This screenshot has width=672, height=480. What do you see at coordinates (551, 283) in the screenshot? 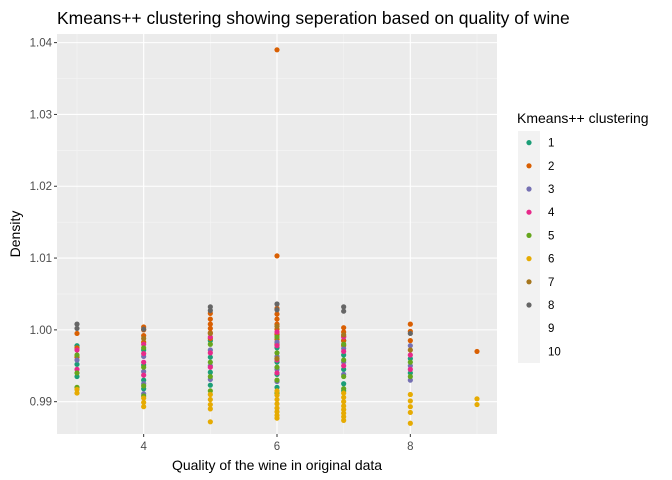
I see `legend-label: 7` at bounding box center [551, 283].